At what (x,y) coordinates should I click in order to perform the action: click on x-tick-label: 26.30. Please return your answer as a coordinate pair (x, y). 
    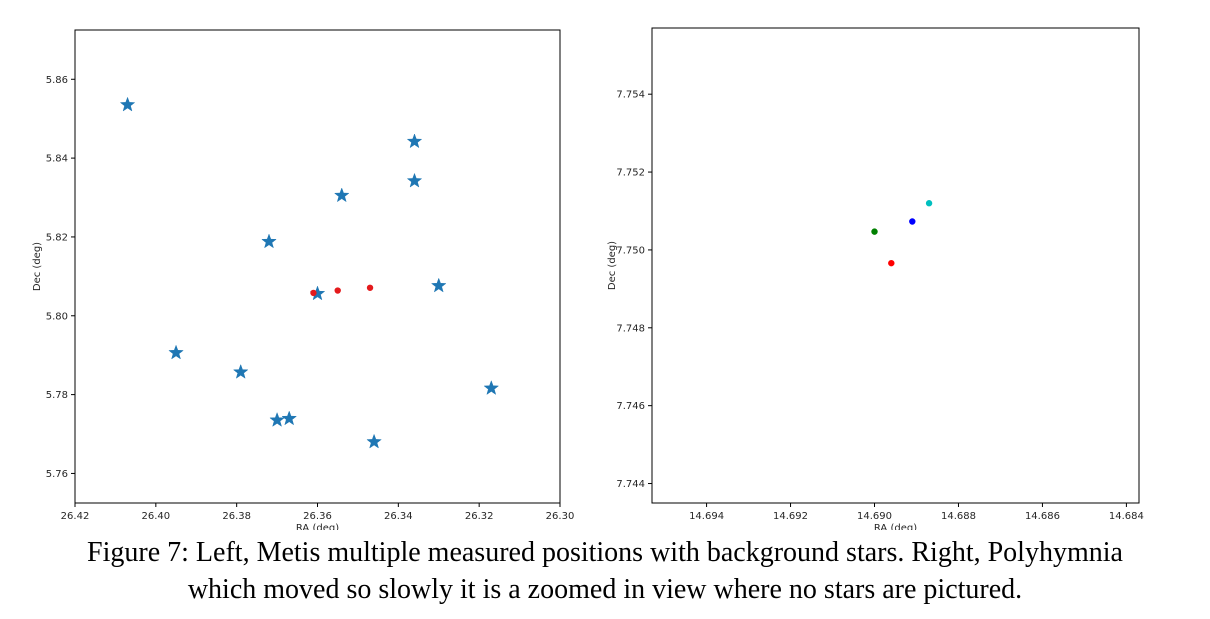
    Looking at the image, I should click on (560, 516).